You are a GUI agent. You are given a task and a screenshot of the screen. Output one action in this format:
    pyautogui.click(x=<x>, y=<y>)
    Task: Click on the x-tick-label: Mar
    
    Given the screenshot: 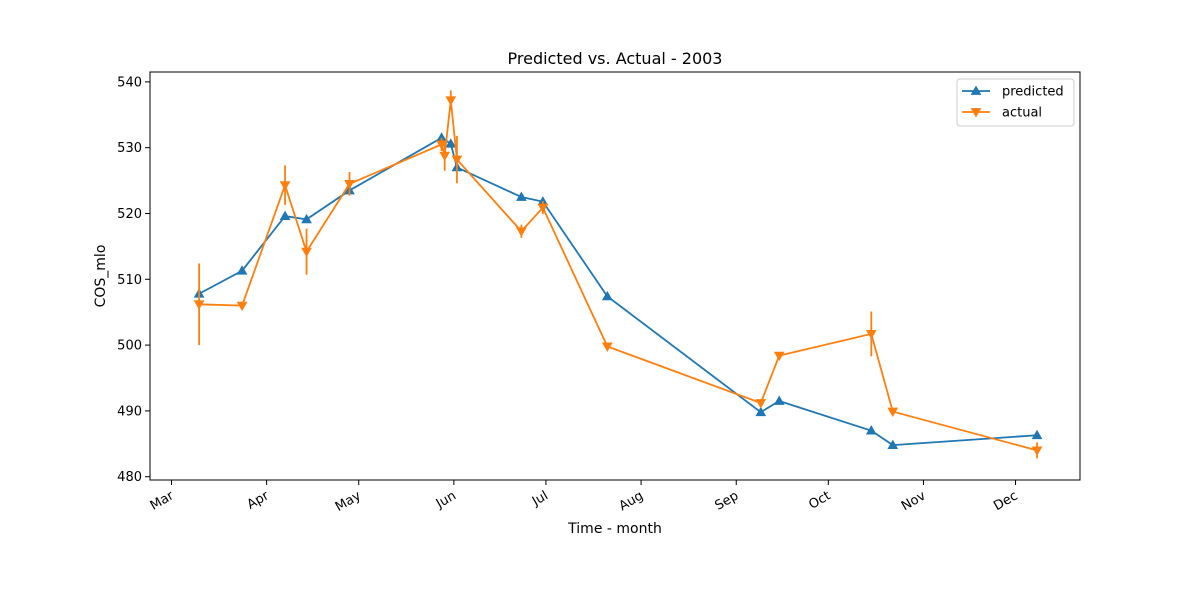 What is the action you would take?
    pyautogui.click(x=162, y=501)
    